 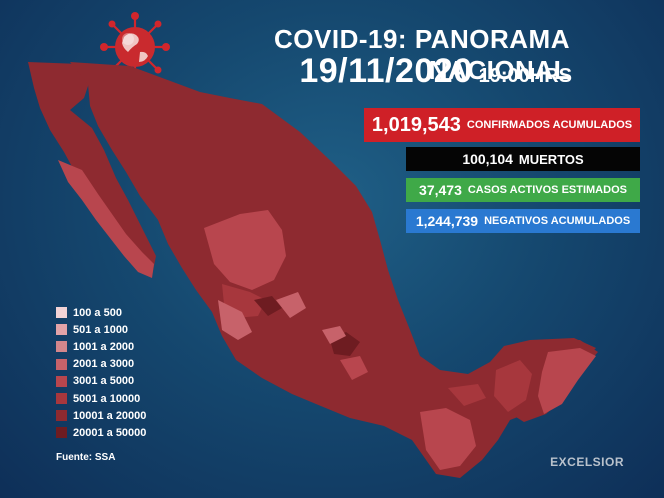 I want to click on region-puebla, so click(x=334, y=335).